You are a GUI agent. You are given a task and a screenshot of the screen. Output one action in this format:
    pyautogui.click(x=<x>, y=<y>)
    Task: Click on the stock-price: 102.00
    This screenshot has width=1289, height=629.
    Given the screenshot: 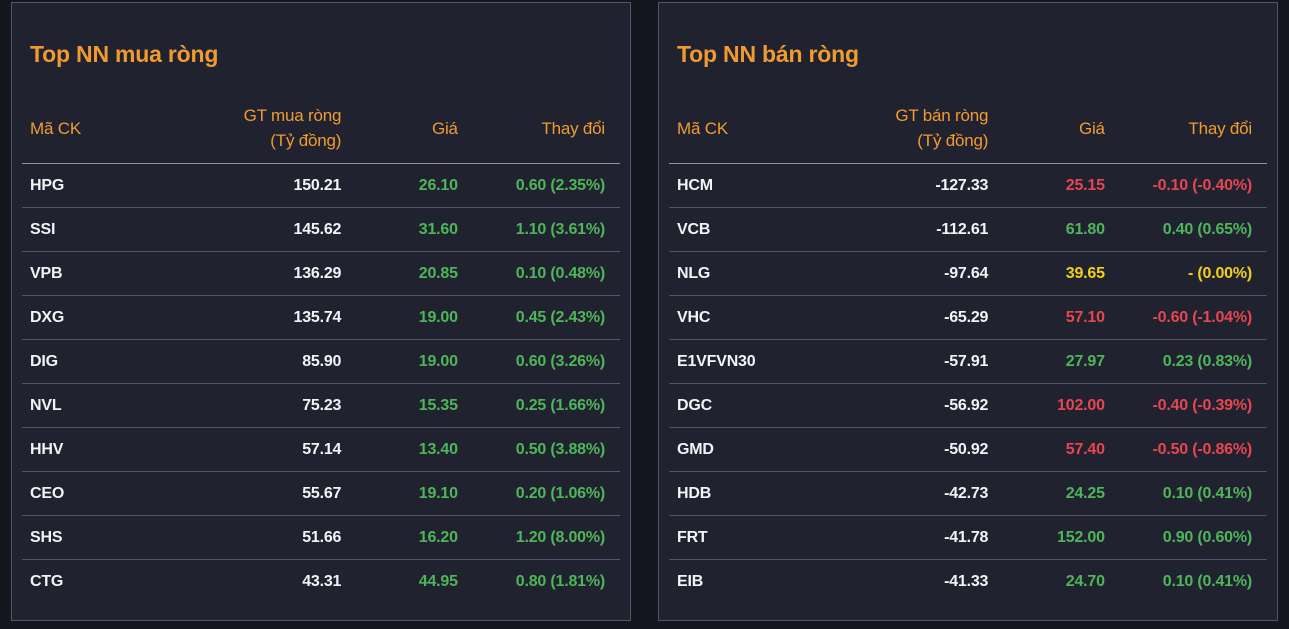 What is the action you would take?
    pyautogui.click(x=1046, y=405)
    